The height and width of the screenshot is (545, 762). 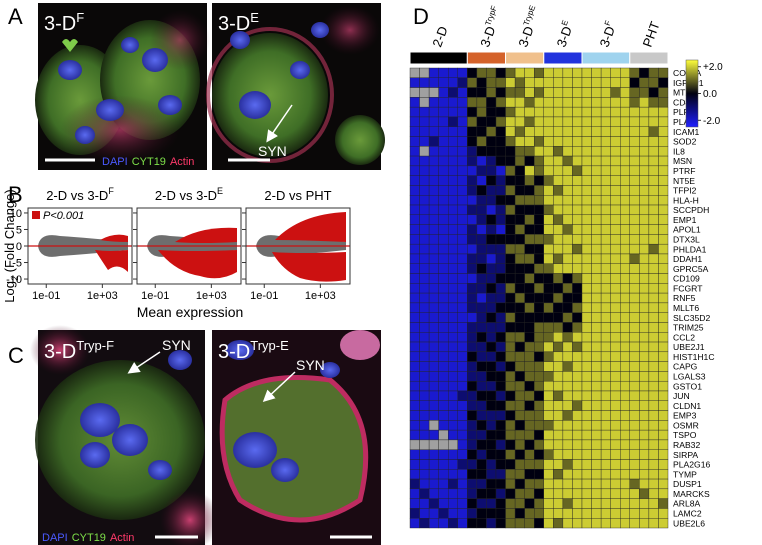 What do you see at coordinates (686, 132) in the screenshot?
I see `row-label: ICAM1` at bounding box center [686, 132].